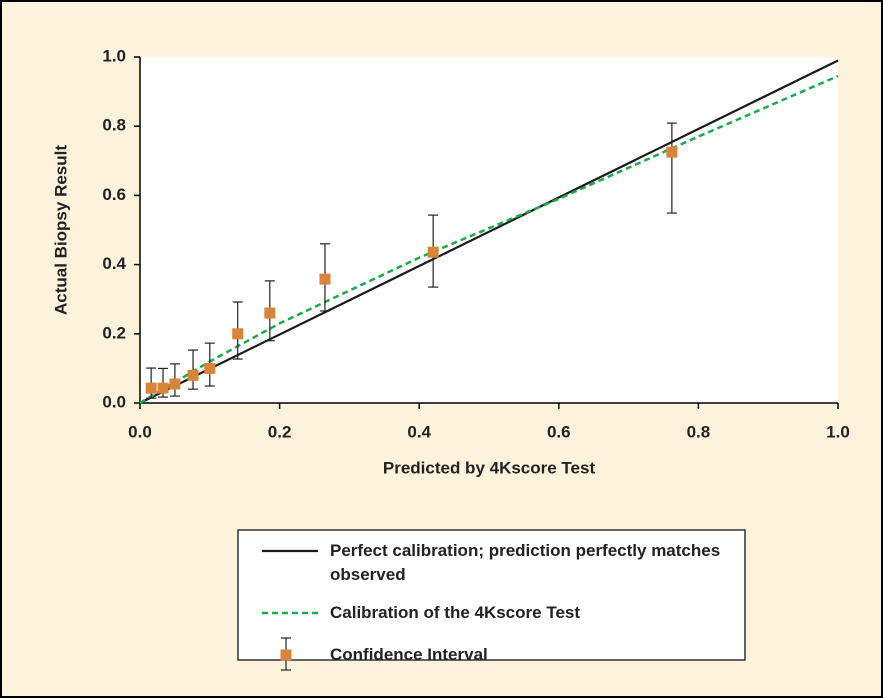 The image size is (883, 698). I want to click on x-tick-label: 0.0, so click(140, 431).